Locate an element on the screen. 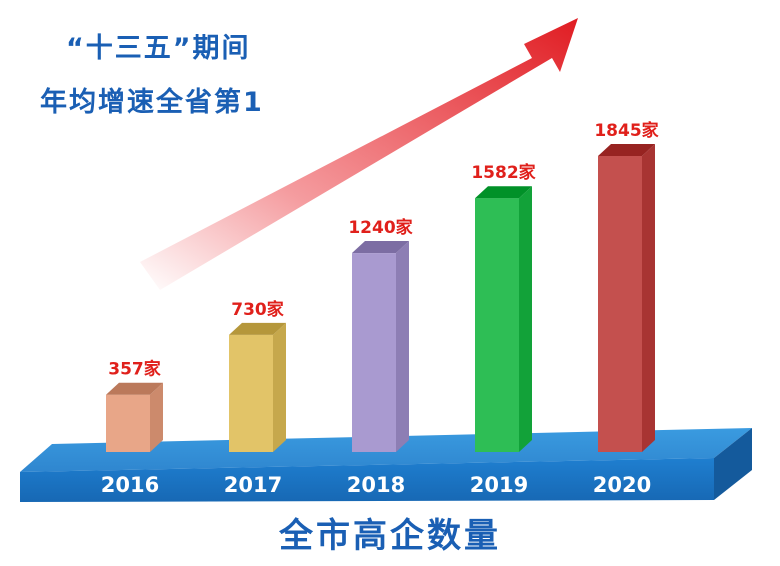 This screenshot has height=566, width=780. headline-line-1: “十三五”期间 is located at coordinates (158, 48).